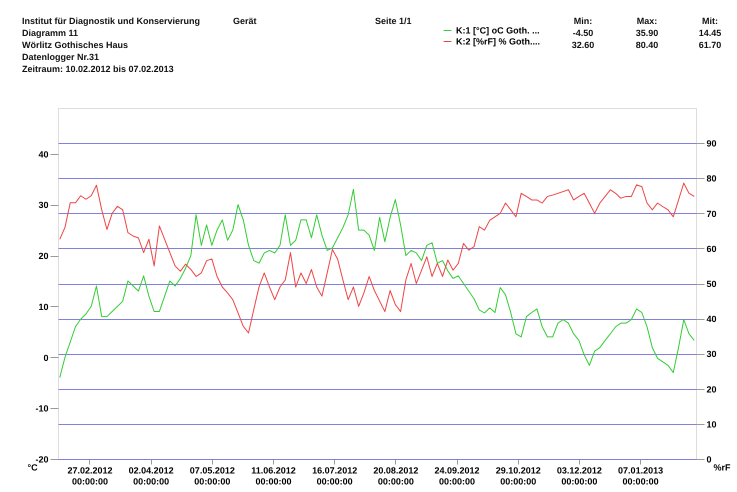 Image resolution: width=737 pixels, height=492 pixels. What do you see at coordinates (711, 389) in the screenshot?
I see `y2-tick-label: 20` at bounding box center [711, 389].